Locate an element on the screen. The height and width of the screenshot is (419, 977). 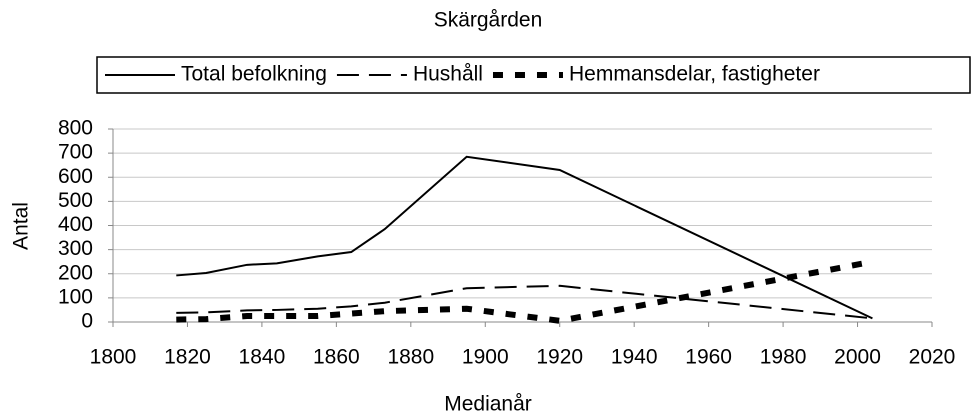
legend-label: Total befolkning is located at coordinates (254, 74).